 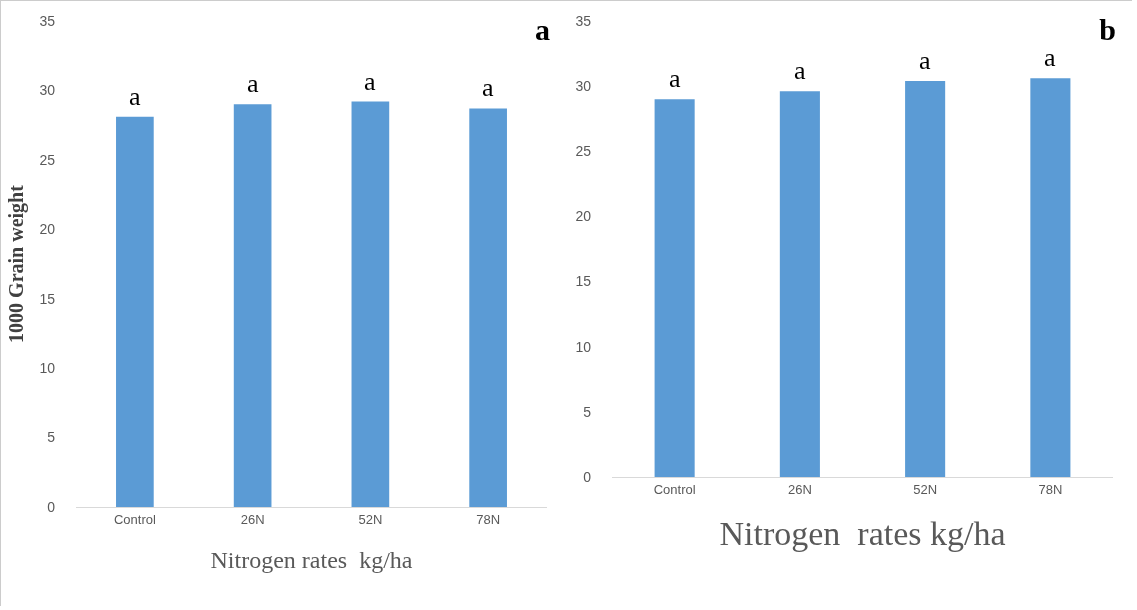 I want to click on y-axis-title: 1000 Grain weight, so click(x=16, y=263).